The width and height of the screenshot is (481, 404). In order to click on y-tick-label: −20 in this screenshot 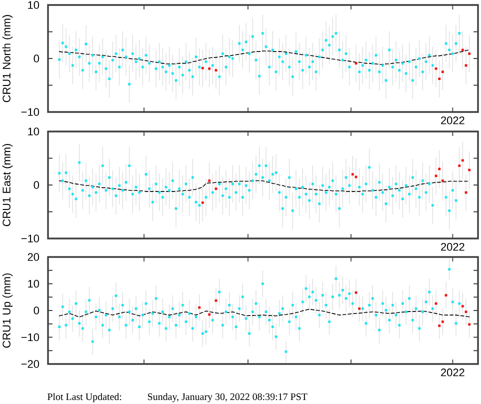, I will do `click(30, 364)`.